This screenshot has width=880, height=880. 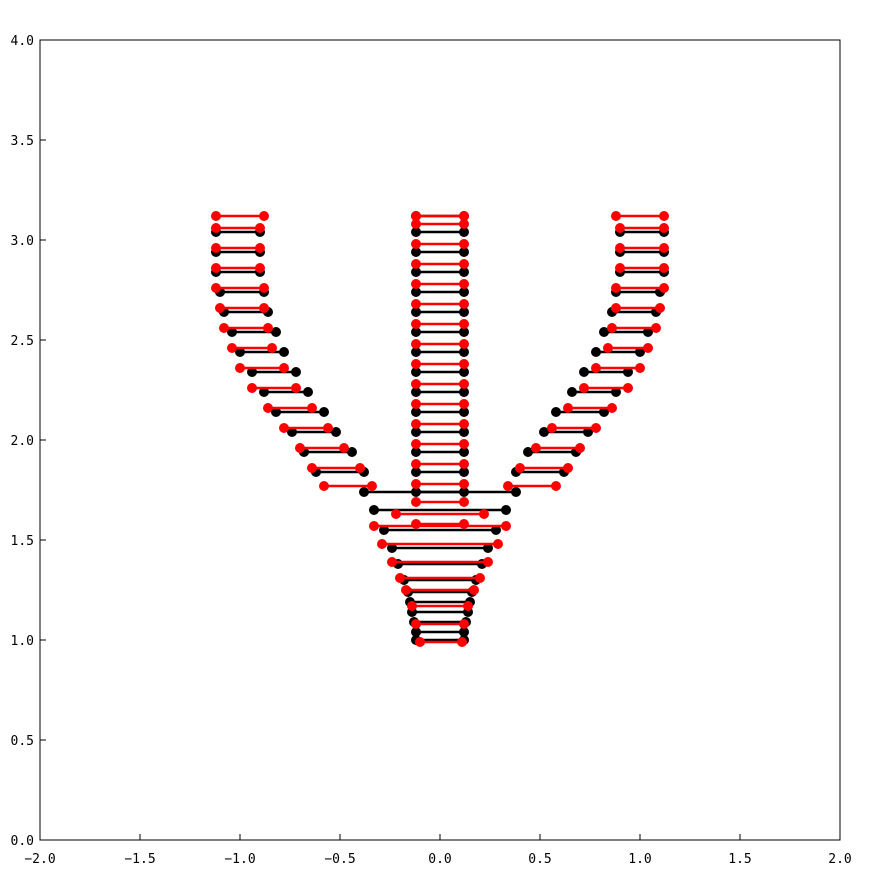 What do you see at coordinates (22, 541) in the screenshot?
I see `y-tick-label: 1.5` at bounding box center [22, 541].